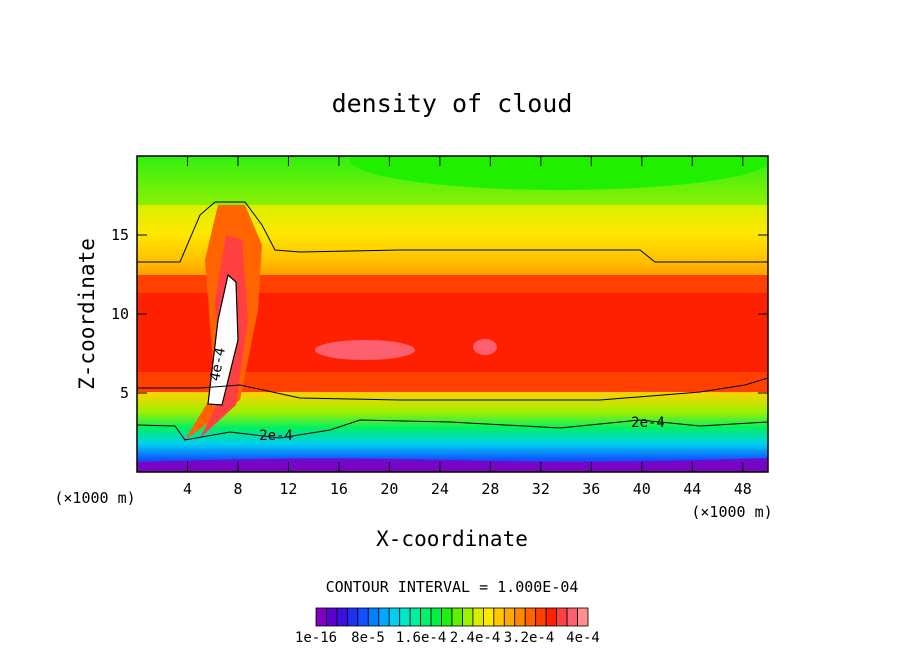 Image resolution: width=904 pixels, height=654 pixels. What do you see at coordinates (452, 465) in the screenshot?
I see `field-ground-band` at bounding box center [452, 465].